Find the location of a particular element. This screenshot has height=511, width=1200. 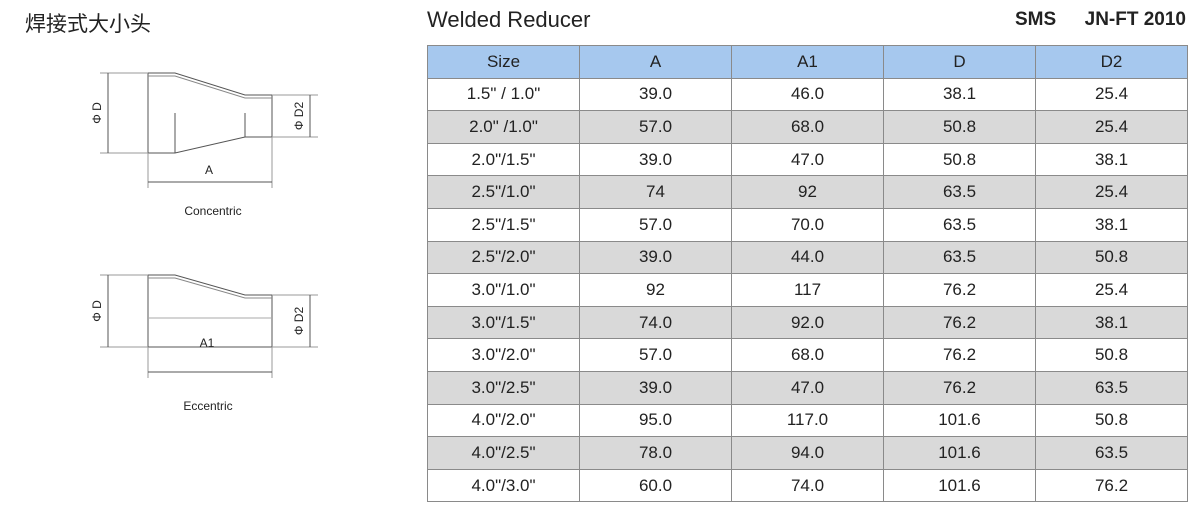

table-row: 3.0"/2.5" 39.0 47.0 76.2 63.5 is located at coordinates (807, 387).